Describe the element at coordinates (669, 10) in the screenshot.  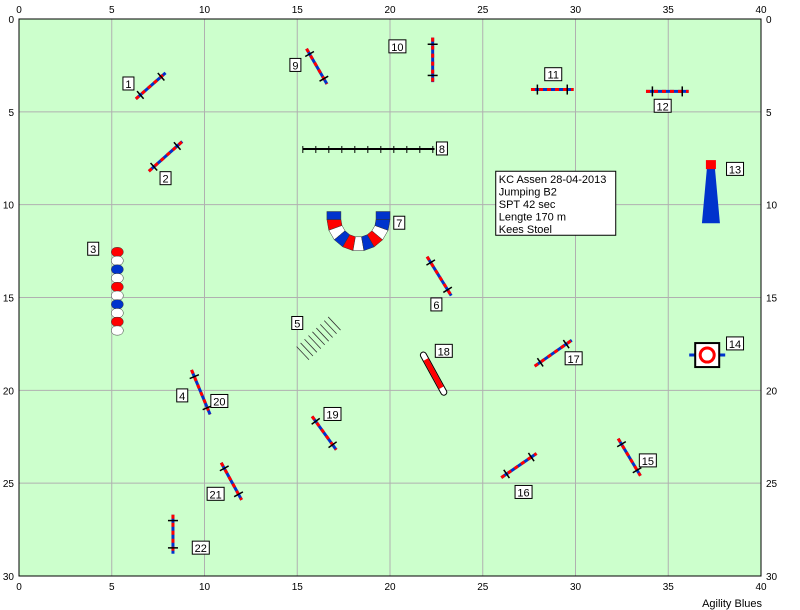
I see `x-tick-label-top: 35` at that location.